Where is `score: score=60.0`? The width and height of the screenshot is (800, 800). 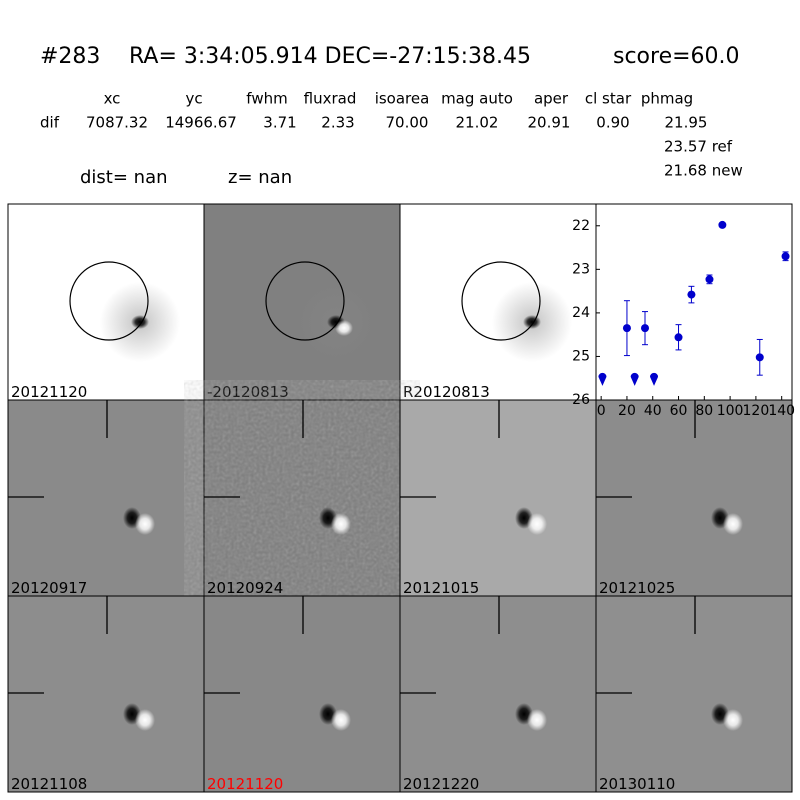
score: score=60.0 is located at coordinates (676, 56).